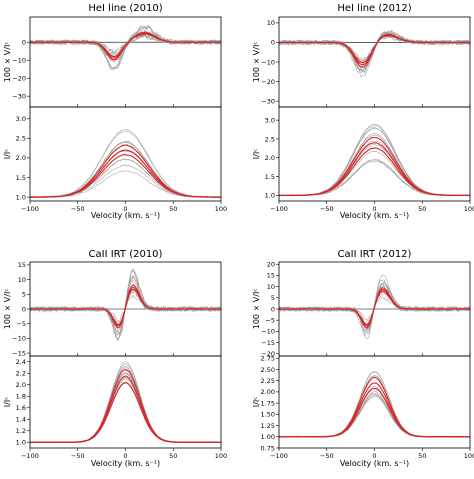 Image resolution: width=474 pixels, height=479 pixels. What do you see at coordinates (126, 254) in the screenshot?
I see `chart-title: CaII IRT (2010)` at bounding box center [126, 254].